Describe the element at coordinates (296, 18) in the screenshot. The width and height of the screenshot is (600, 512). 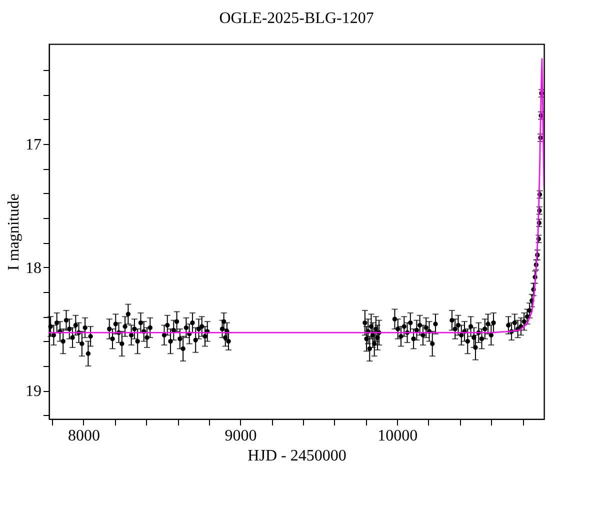
I see `chart-title: OGLE-2025-BLG-1207` at that location.